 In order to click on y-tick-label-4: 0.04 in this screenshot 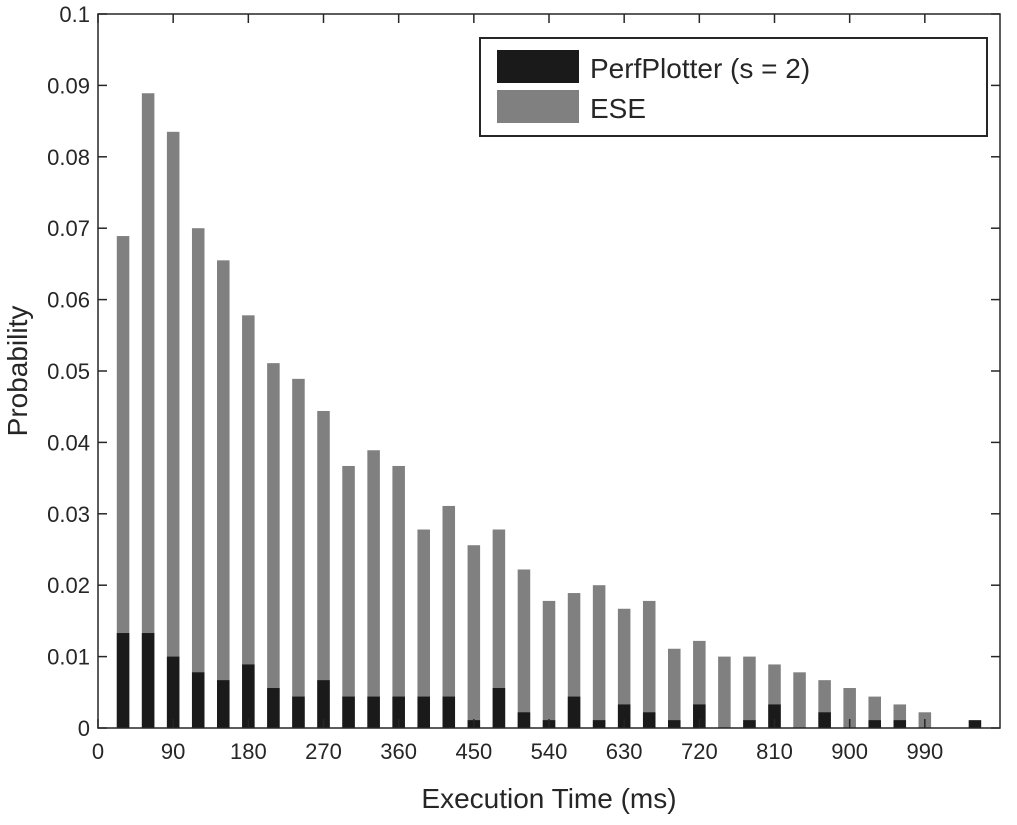, I will do `click(68, 442)`.